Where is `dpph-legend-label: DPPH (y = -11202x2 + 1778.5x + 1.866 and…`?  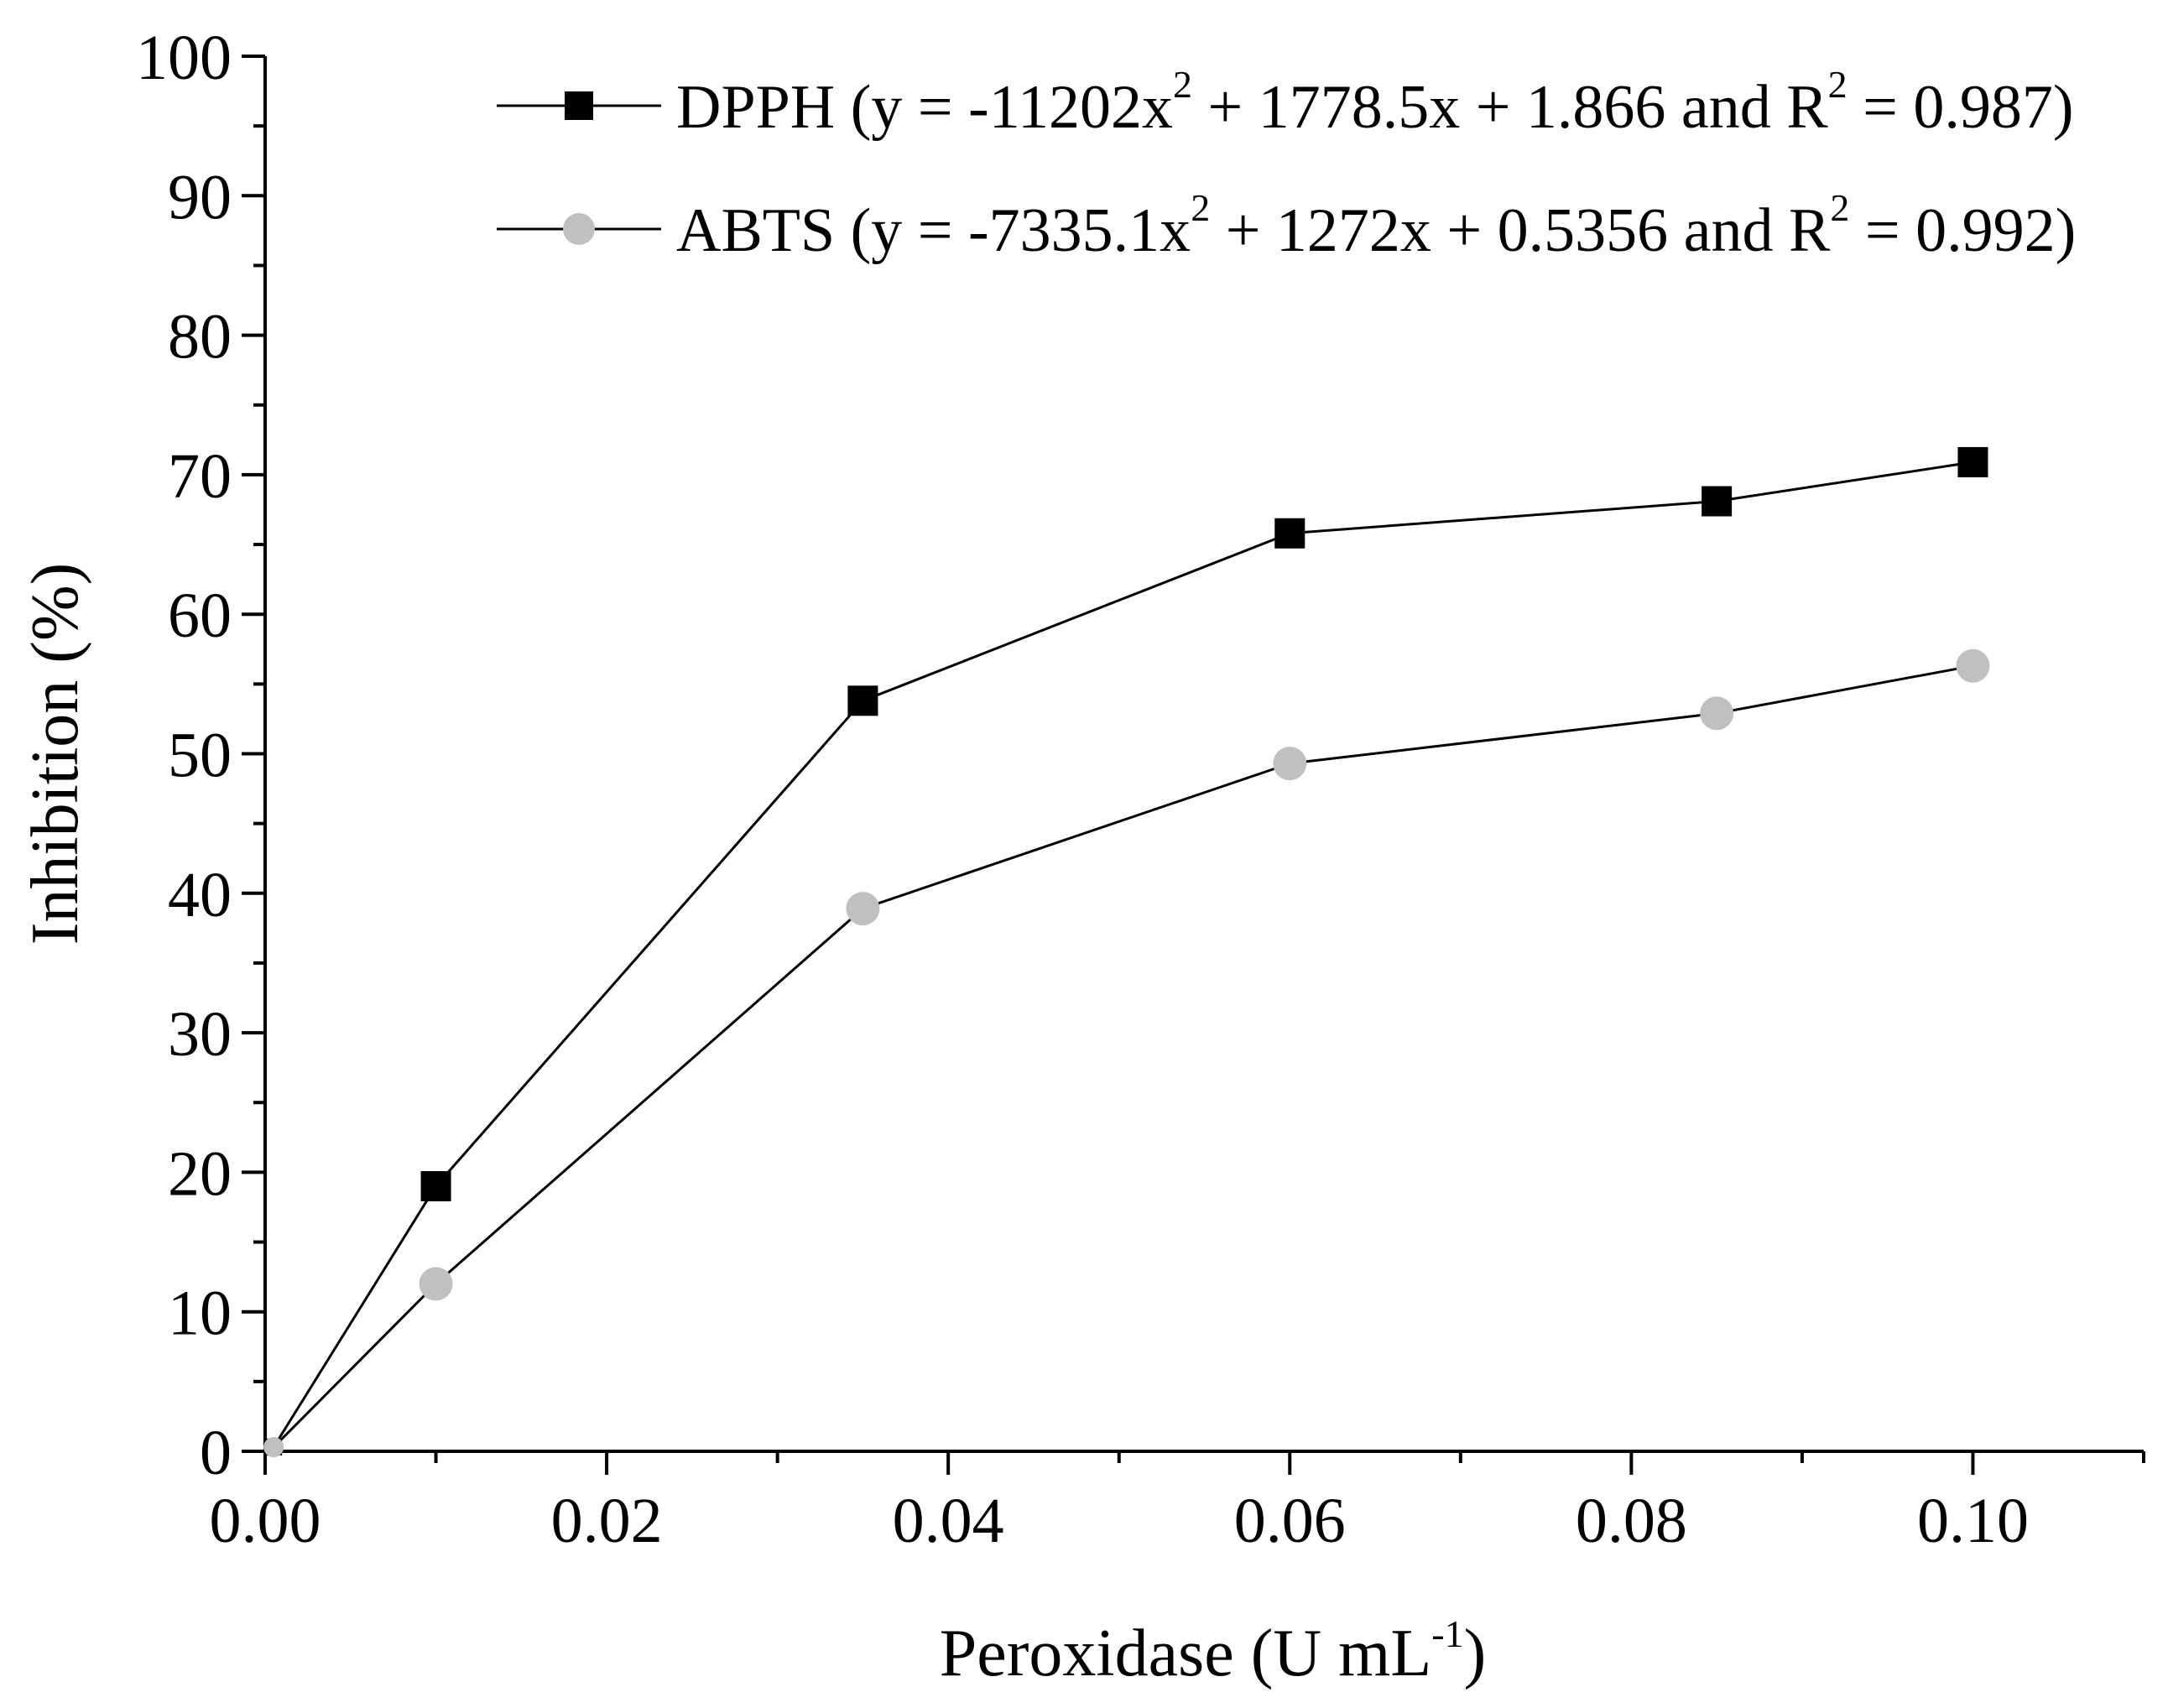 dpph-legend-label: DPPH (y = -11202x2 + 1778.5x + 1.866 and… is located at coordinates (1375, 102).